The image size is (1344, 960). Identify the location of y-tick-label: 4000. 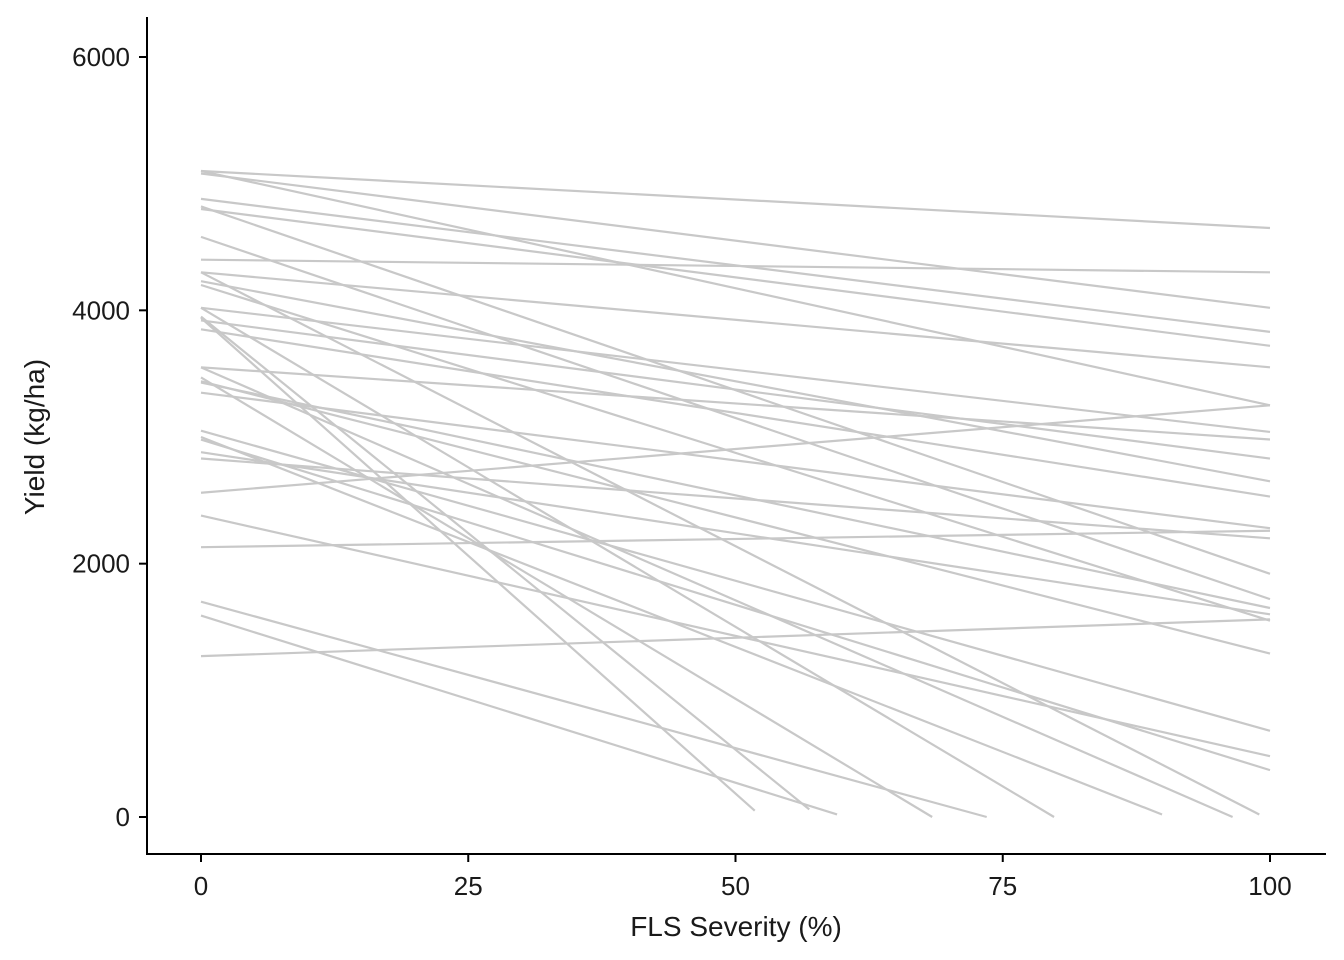
(101, 310).